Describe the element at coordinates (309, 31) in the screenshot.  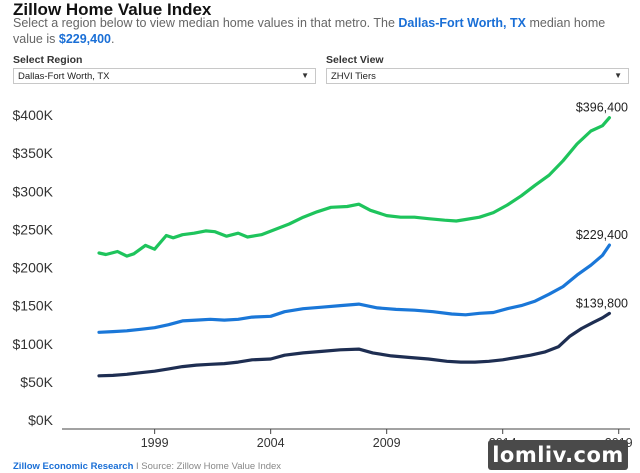
I see `subtitle-mid: median home value is` at that location.